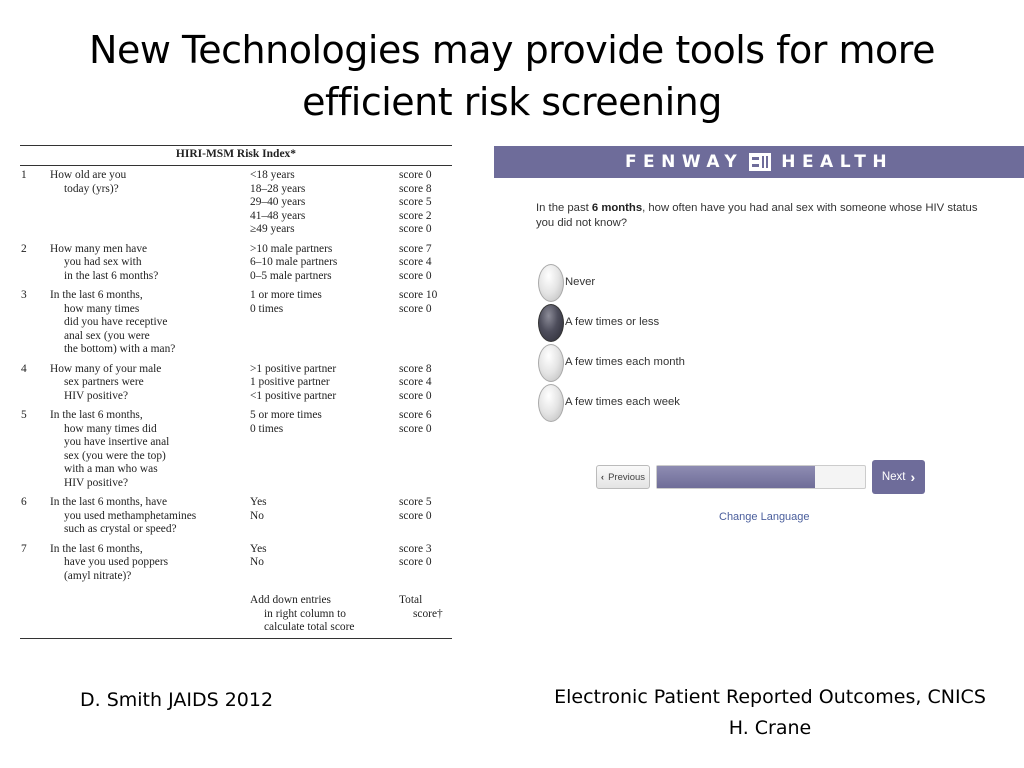  Describe the element at coordinates (415, 502) in the screenshot. I see `row-score: score 5` at that location.